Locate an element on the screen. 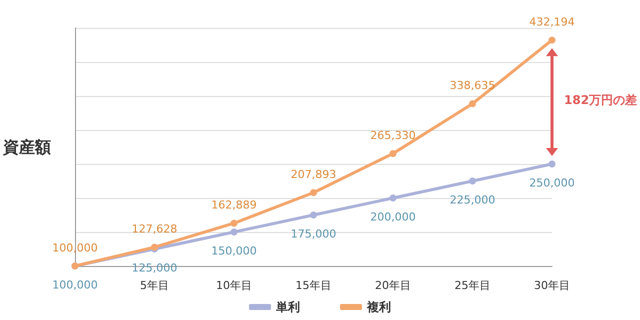  x-tick-label: 30年目 is located at coordinates (552, 285).